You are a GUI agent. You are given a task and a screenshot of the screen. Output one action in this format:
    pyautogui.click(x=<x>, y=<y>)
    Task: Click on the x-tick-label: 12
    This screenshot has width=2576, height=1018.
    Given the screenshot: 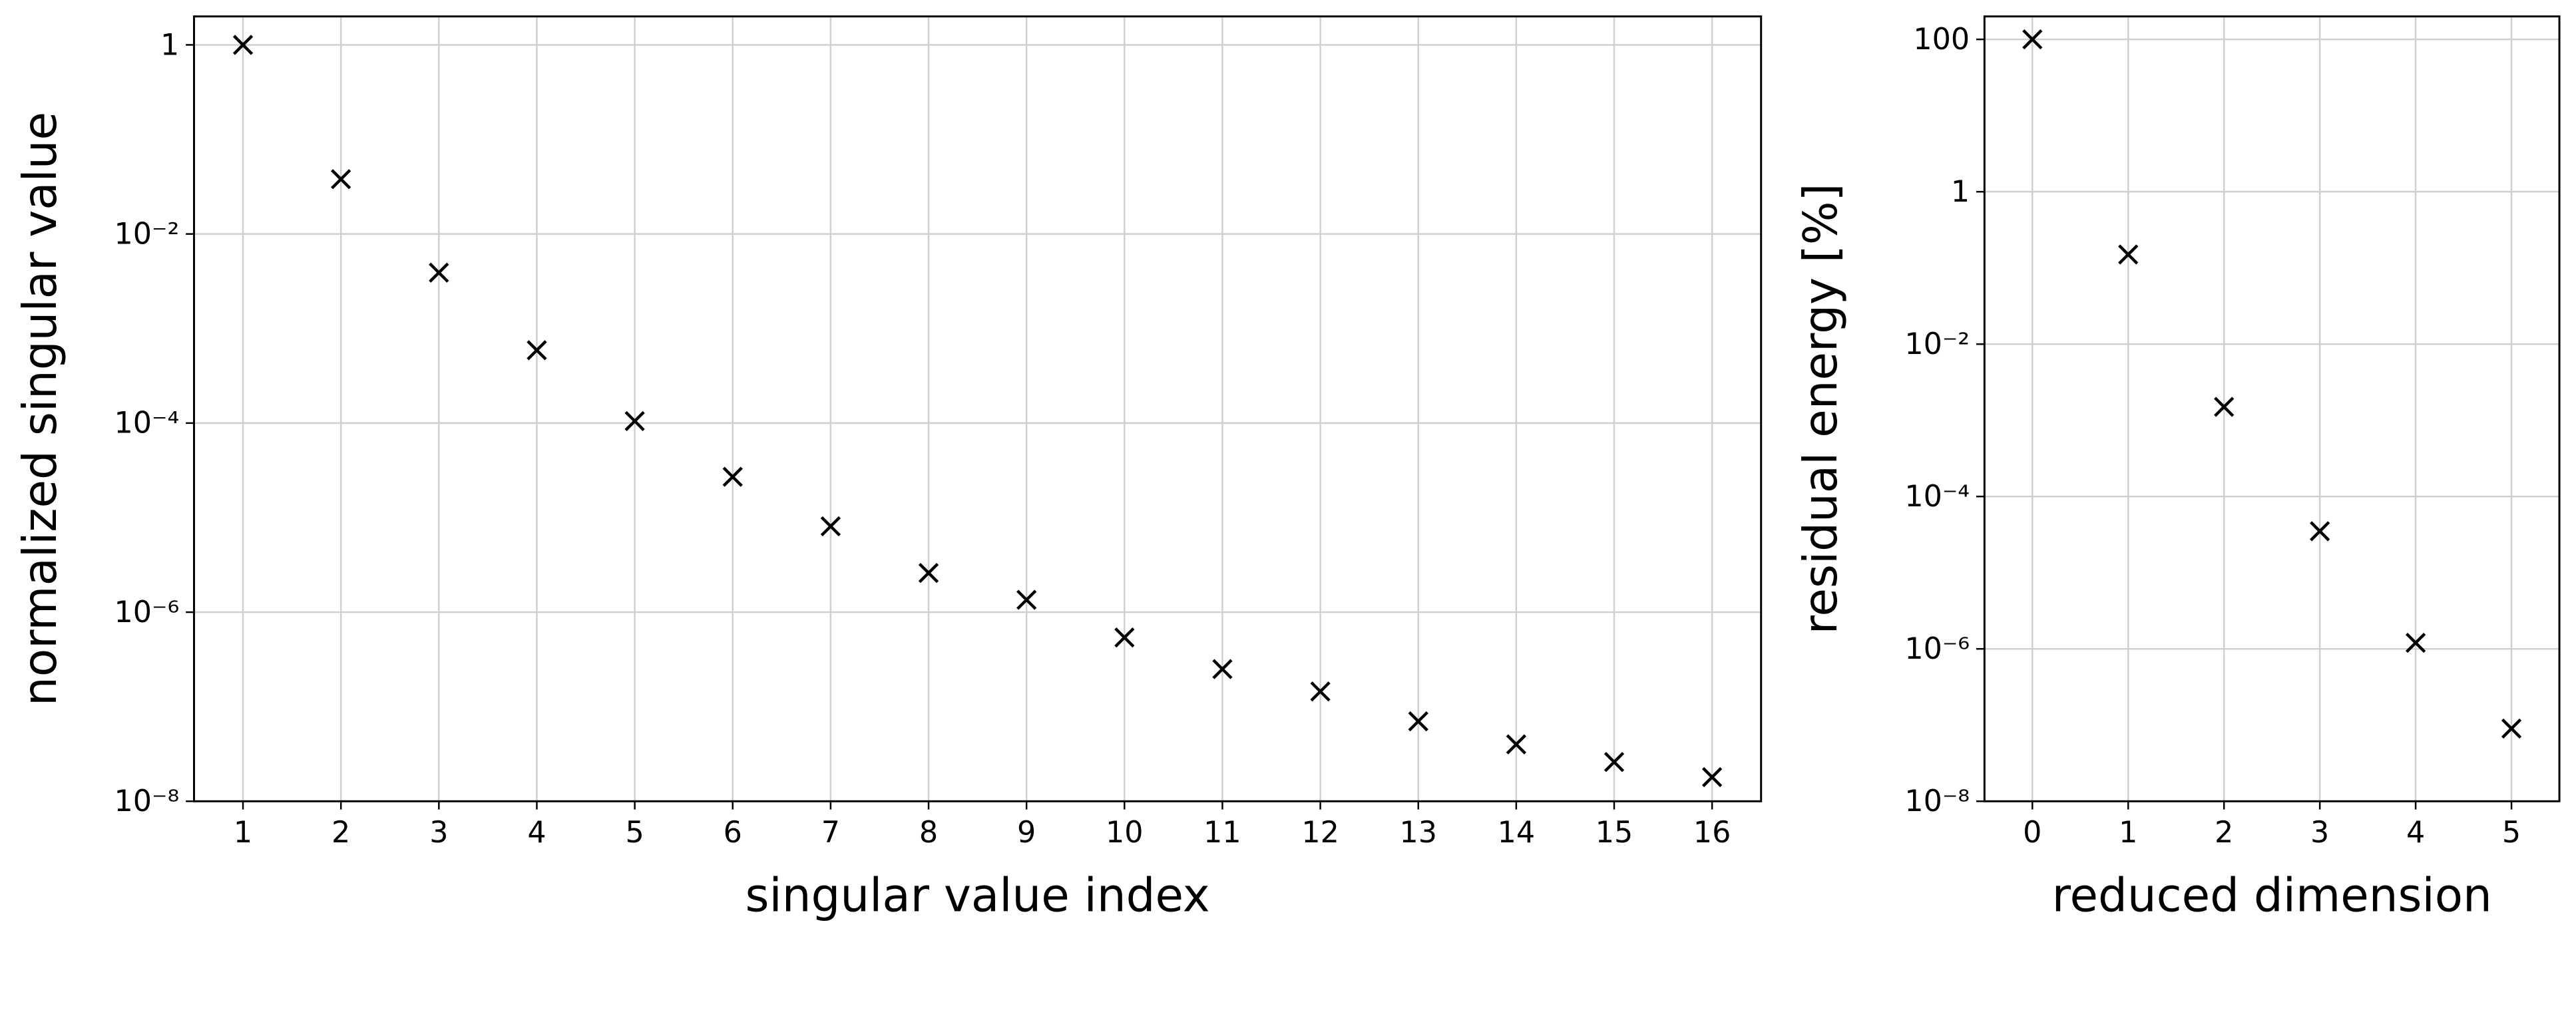 What is the action you would take?
    pyautogui.click(x=1320, y=833)
    